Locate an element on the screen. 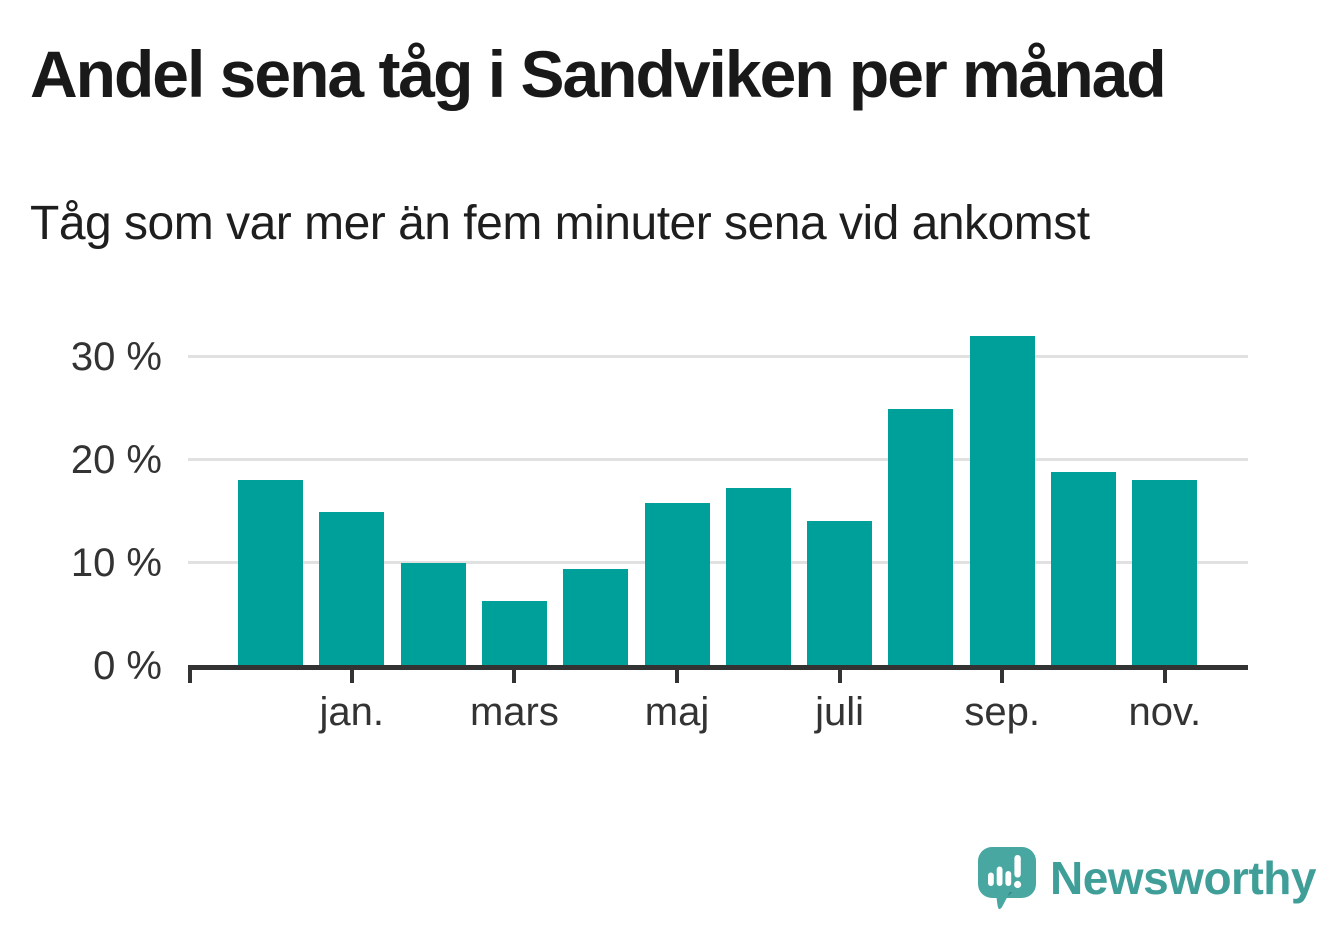  bar-mars is located at coordinates (514, 633).